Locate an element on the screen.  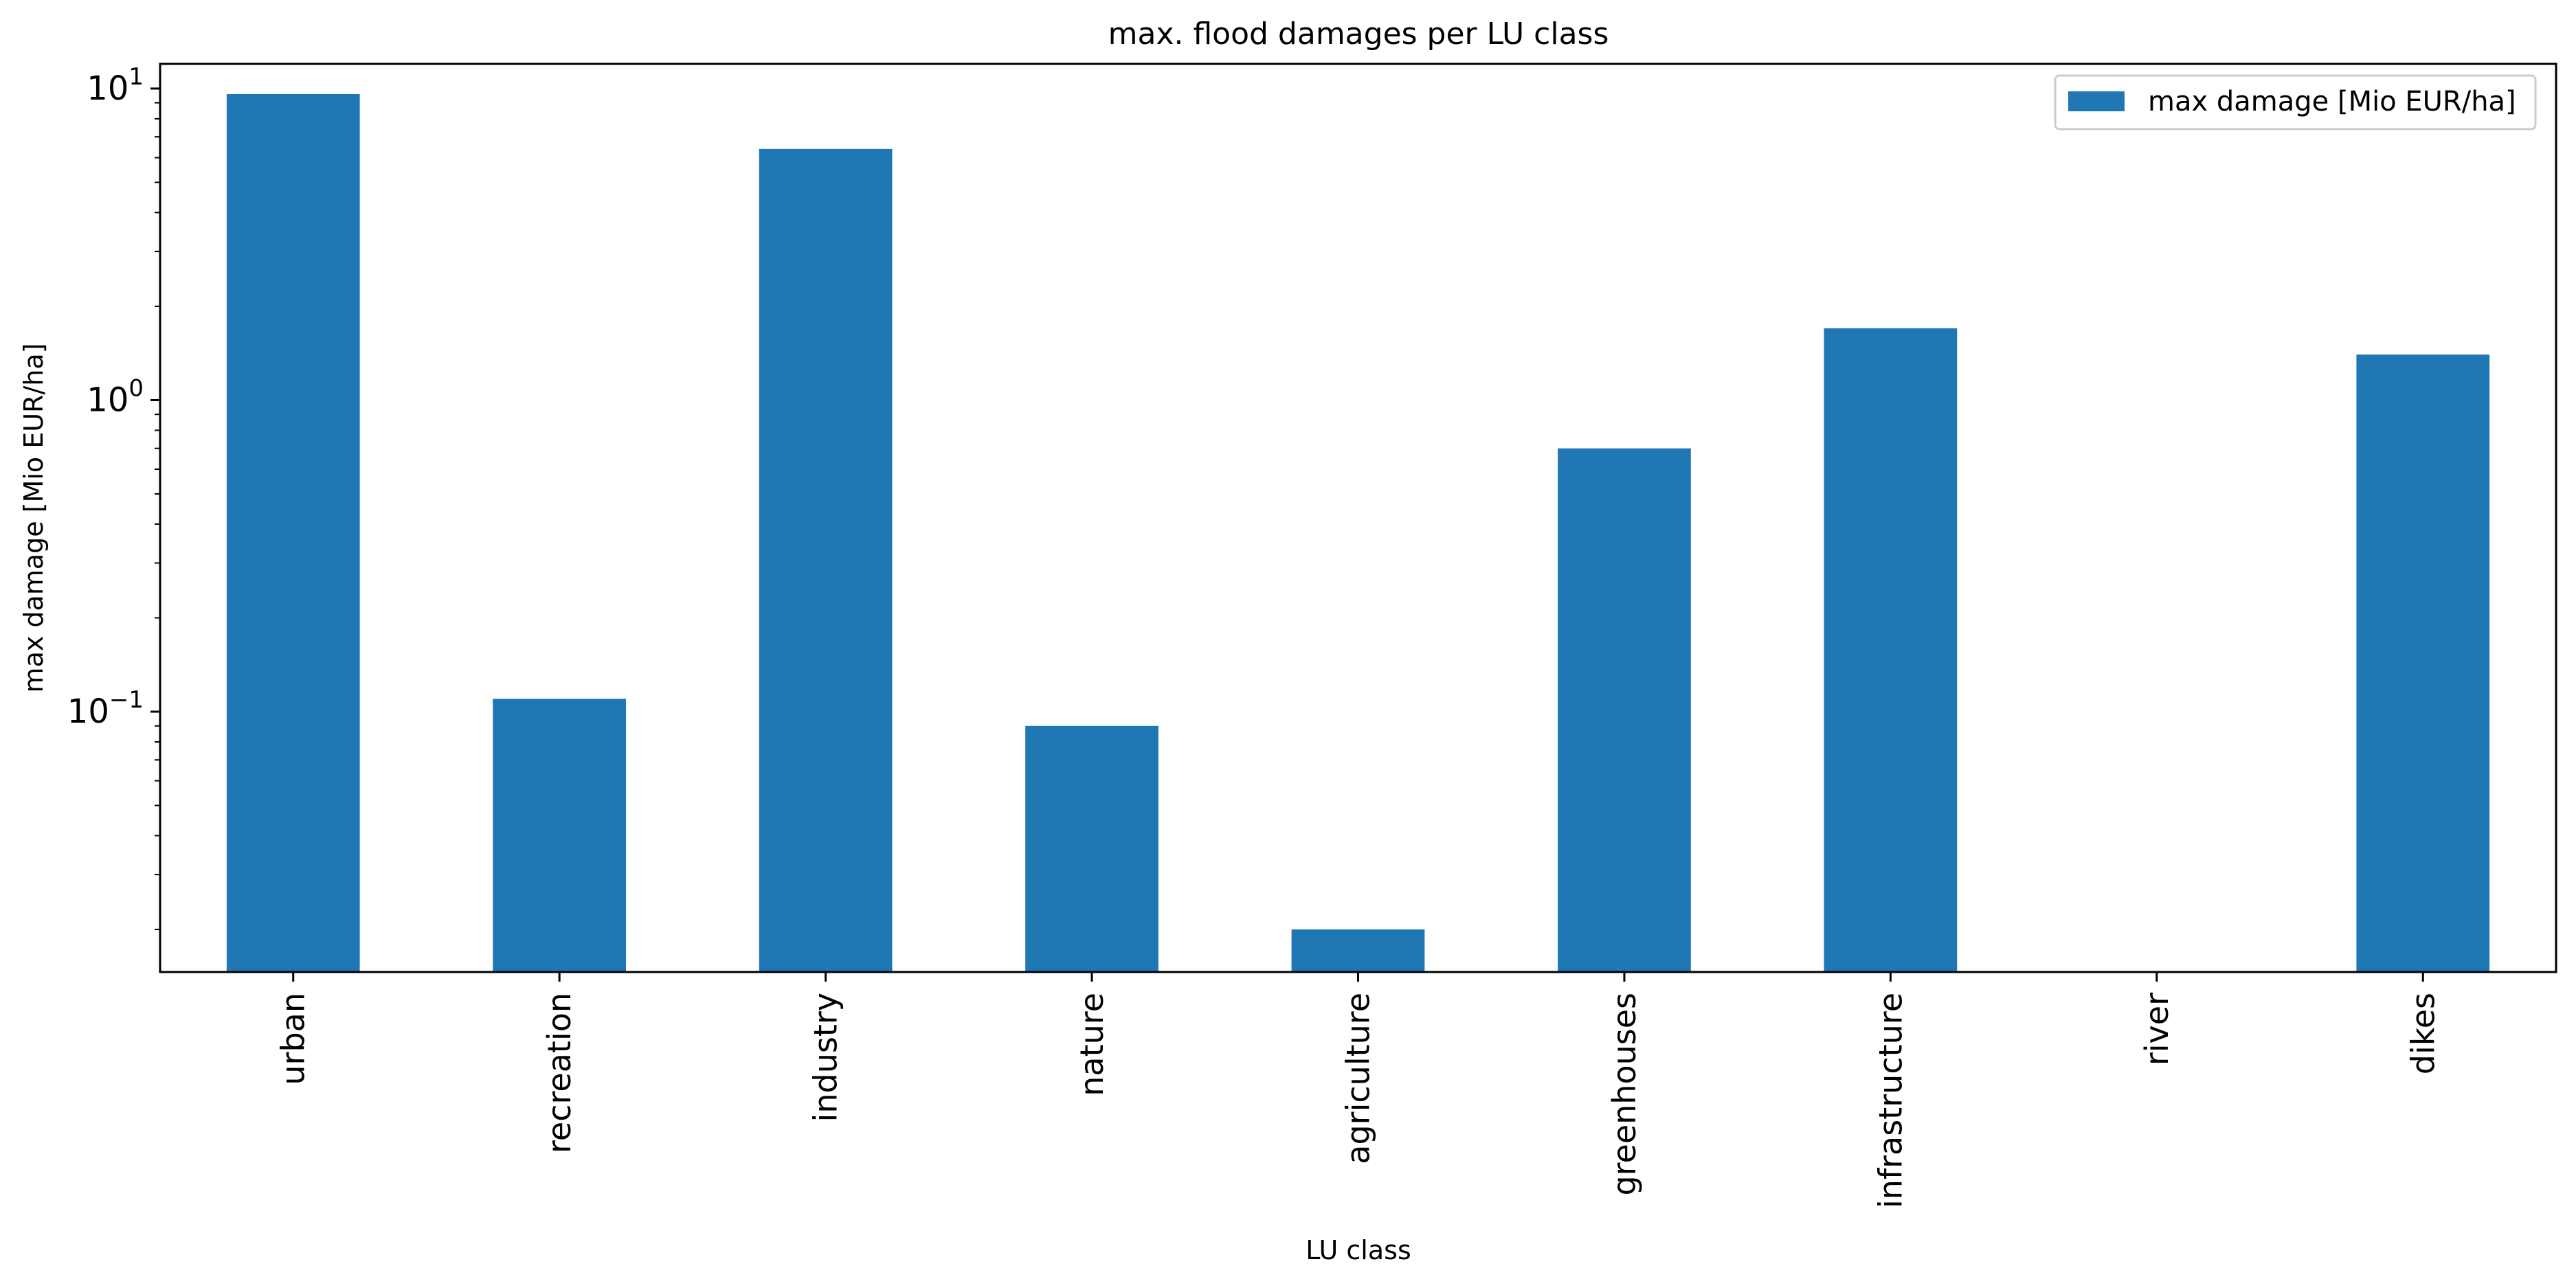
bar-recreation is located at coordinates (560, 835).